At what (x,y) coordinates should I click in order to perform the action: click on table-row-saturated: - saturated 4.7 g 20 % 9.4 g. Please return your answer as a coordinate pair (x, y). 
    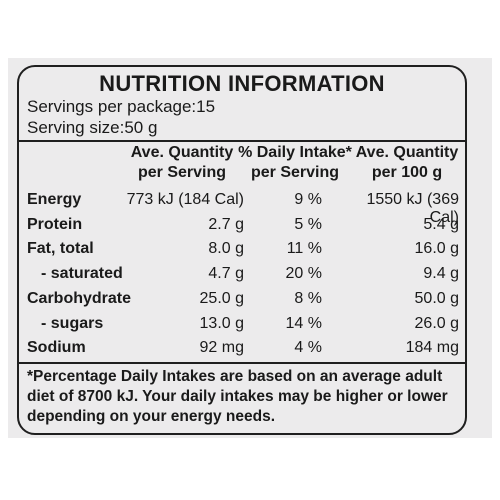
    Looking at the image, I should click on (242, 277).